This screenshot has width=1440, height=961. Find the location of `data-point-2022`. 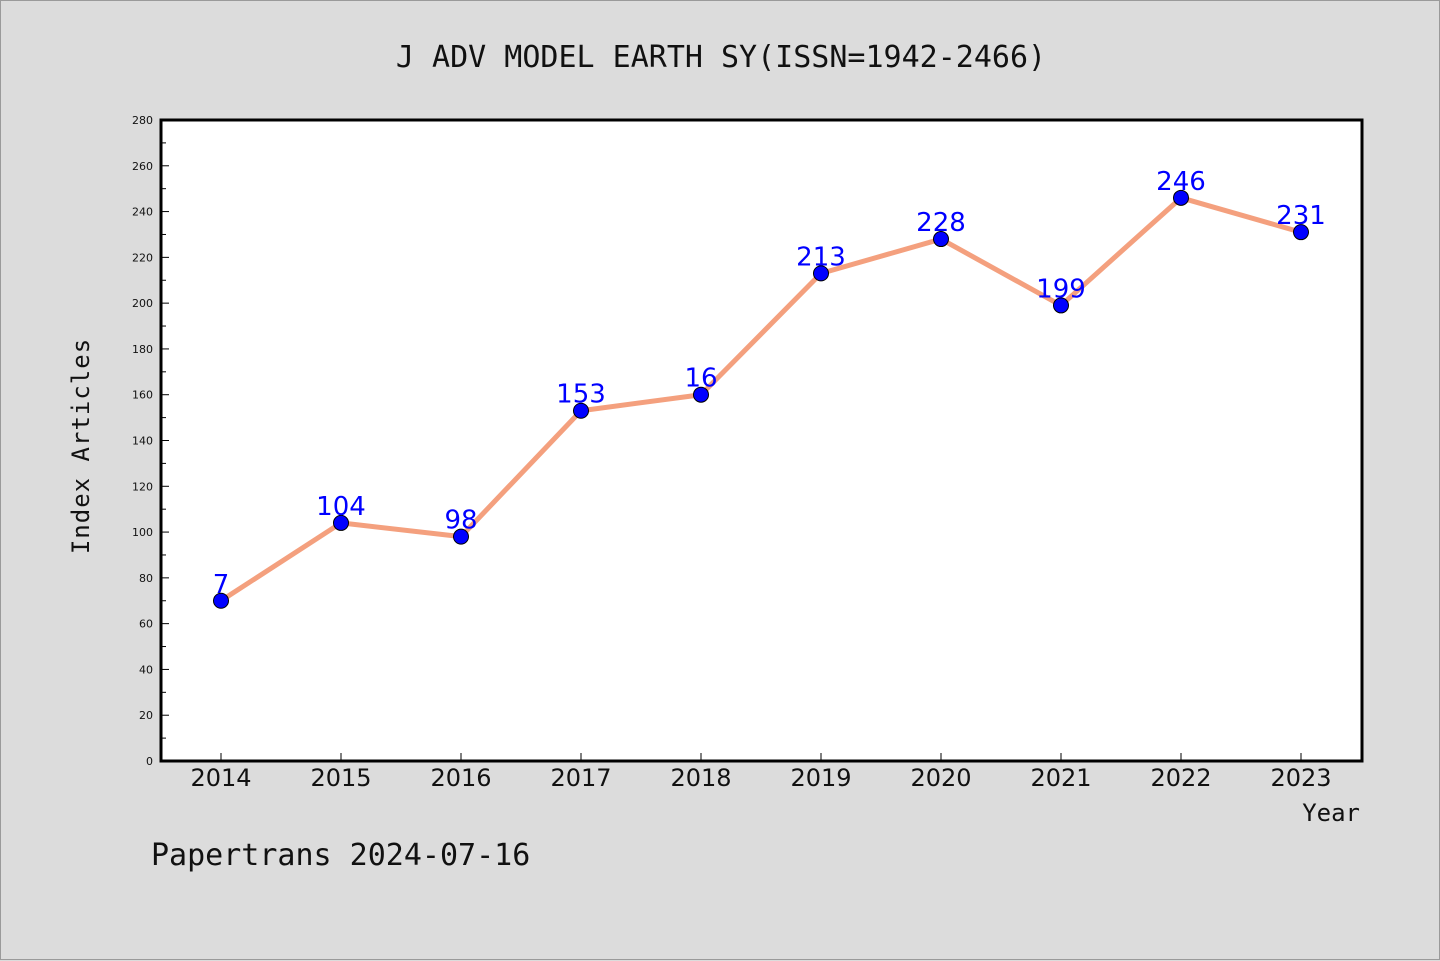

data-point-2022 is located at coordinates (1181, 197).